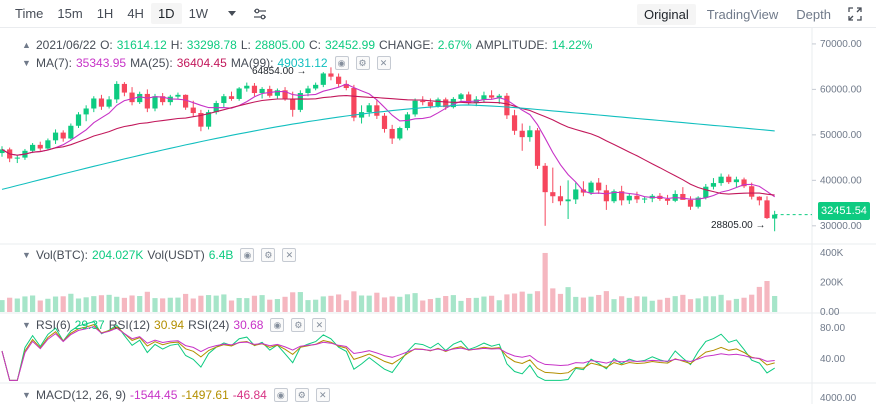 The width and height of the screenshot is (876, 404). Describe the element at coordinates (841, 180) in the screenshot. I see `price-axis-label: 40000.00` at that location.